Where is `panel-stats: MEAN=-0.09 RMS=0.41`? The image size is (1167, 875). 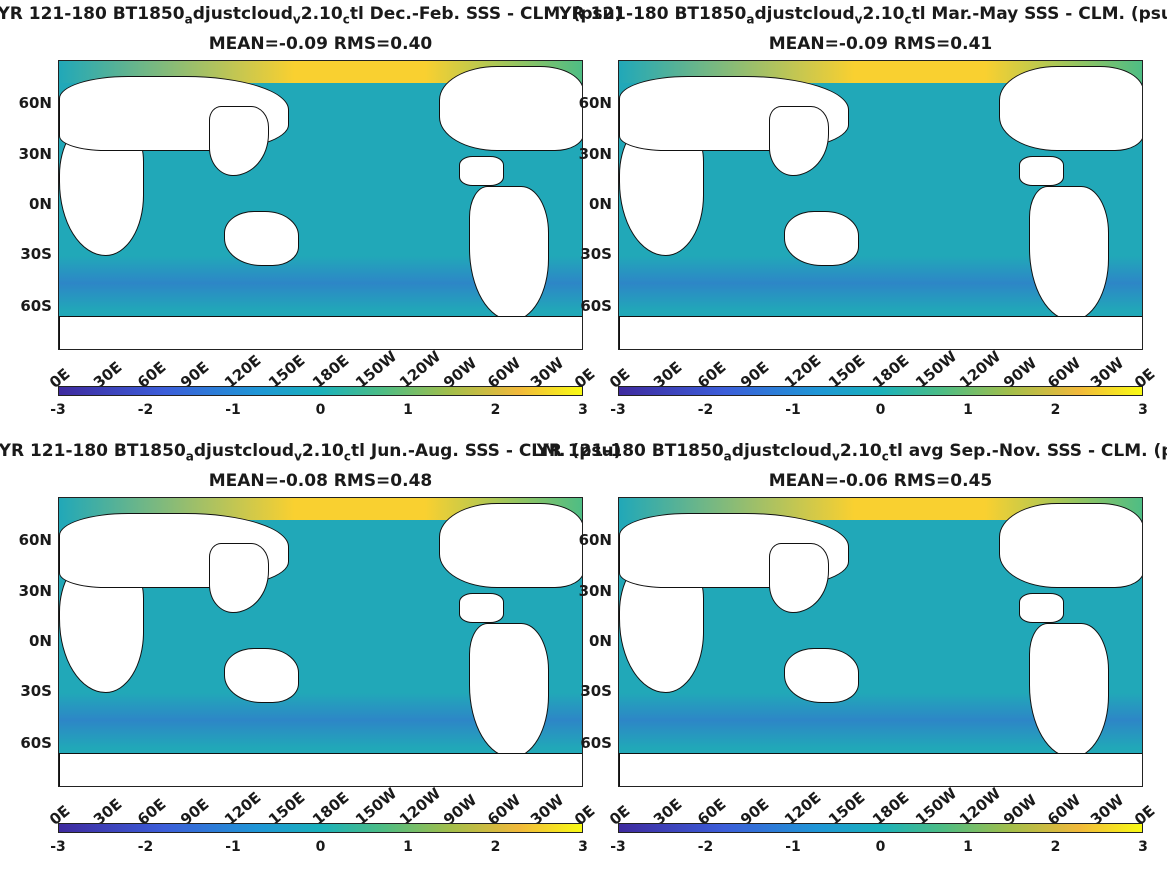
panel-stats: MEAN=-0.09 RMS=0.41 is located at coordinates (880, 44).